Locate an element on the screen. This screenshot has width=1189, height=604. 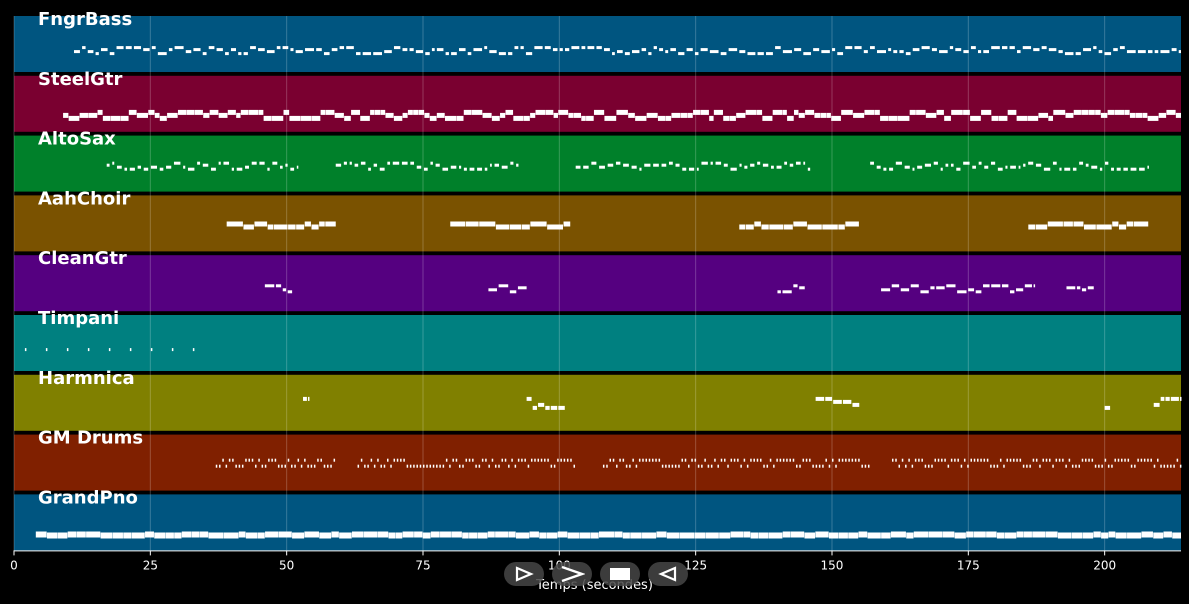
forward-button is located at coordinates (572, 574).